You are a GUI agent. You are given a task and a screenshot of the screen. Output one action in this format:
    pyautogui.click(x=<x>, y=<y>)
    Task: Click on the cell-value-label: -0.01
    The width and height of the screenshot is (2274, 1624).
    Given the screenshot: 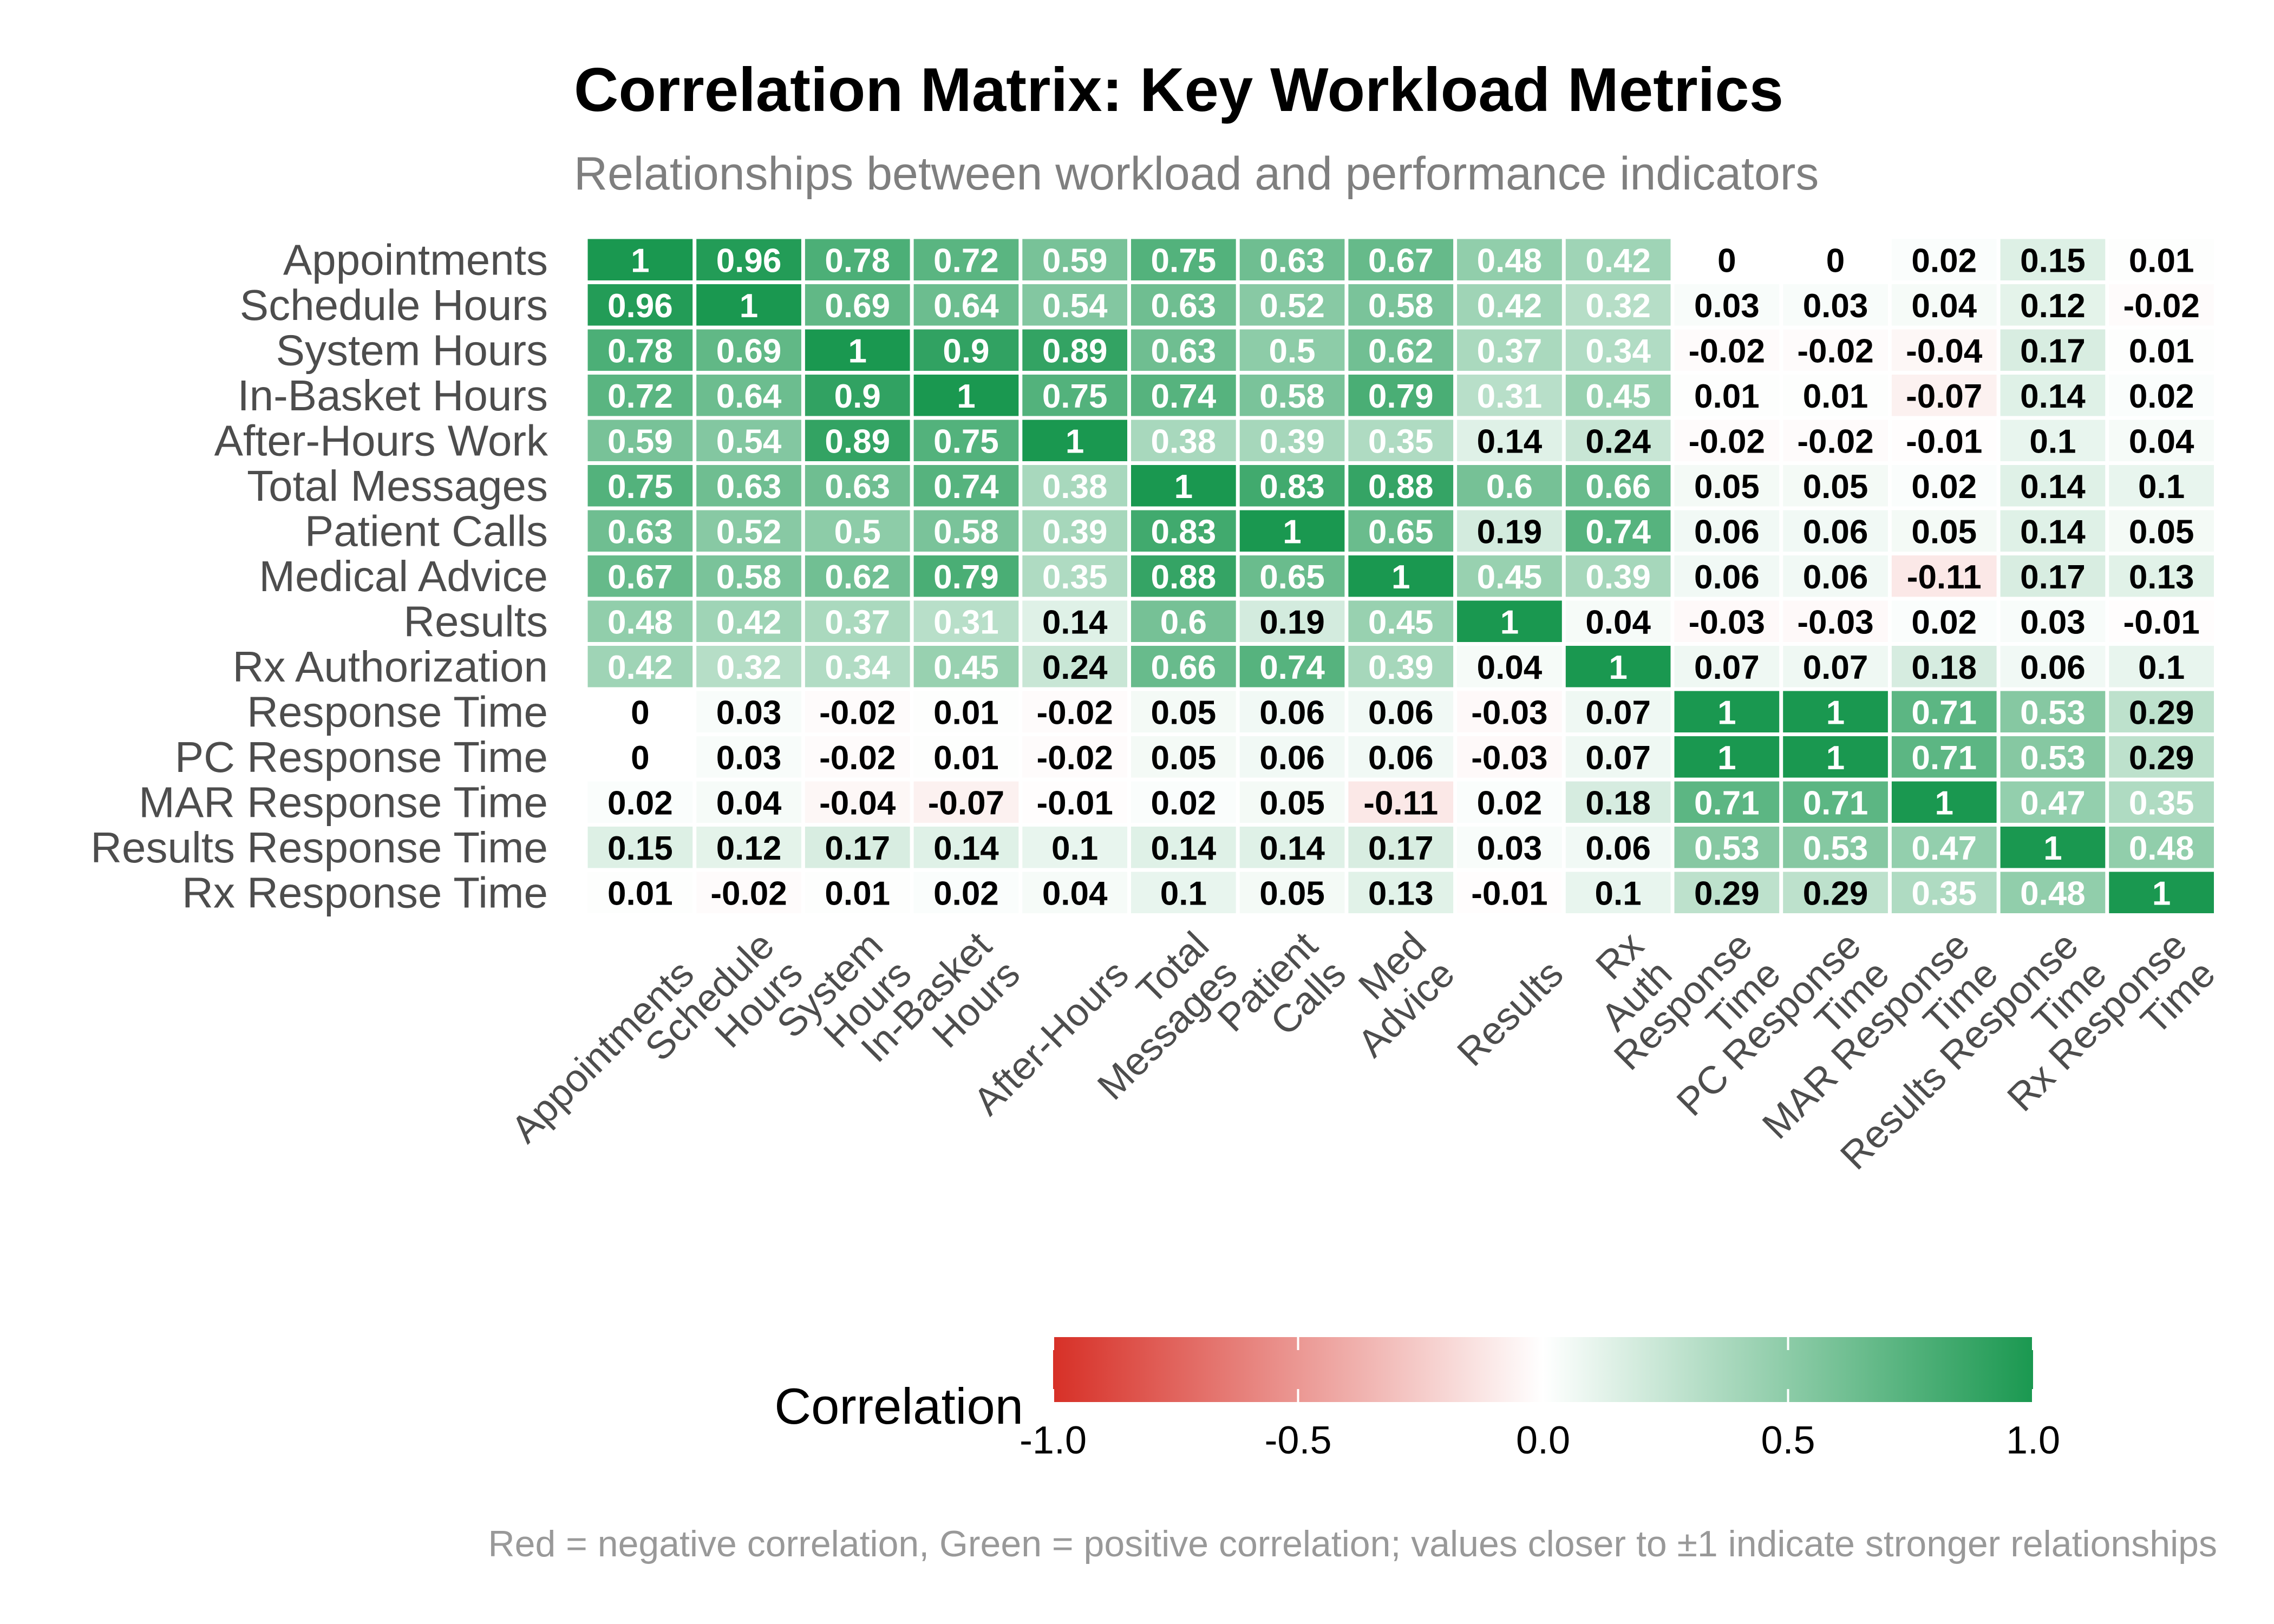 What is the action you would take?
    pyautogui.click(x=2161, y=622)
    